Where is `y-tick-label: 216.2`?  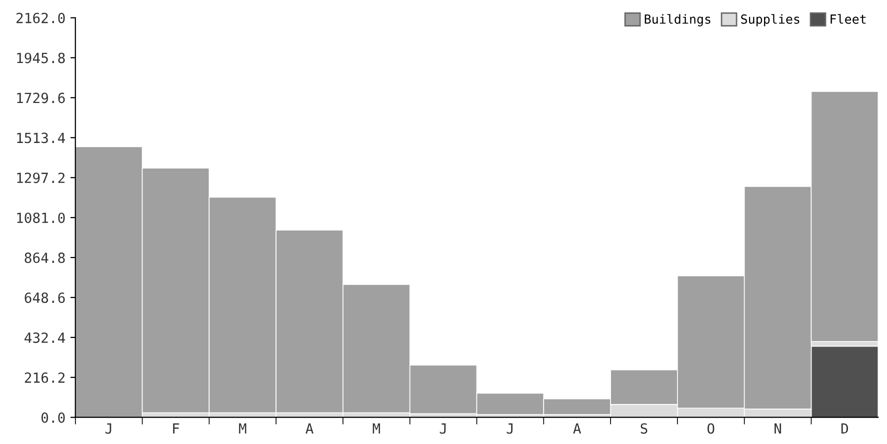
y-tick-label: 216.2 is located at coordinates (44, 377).